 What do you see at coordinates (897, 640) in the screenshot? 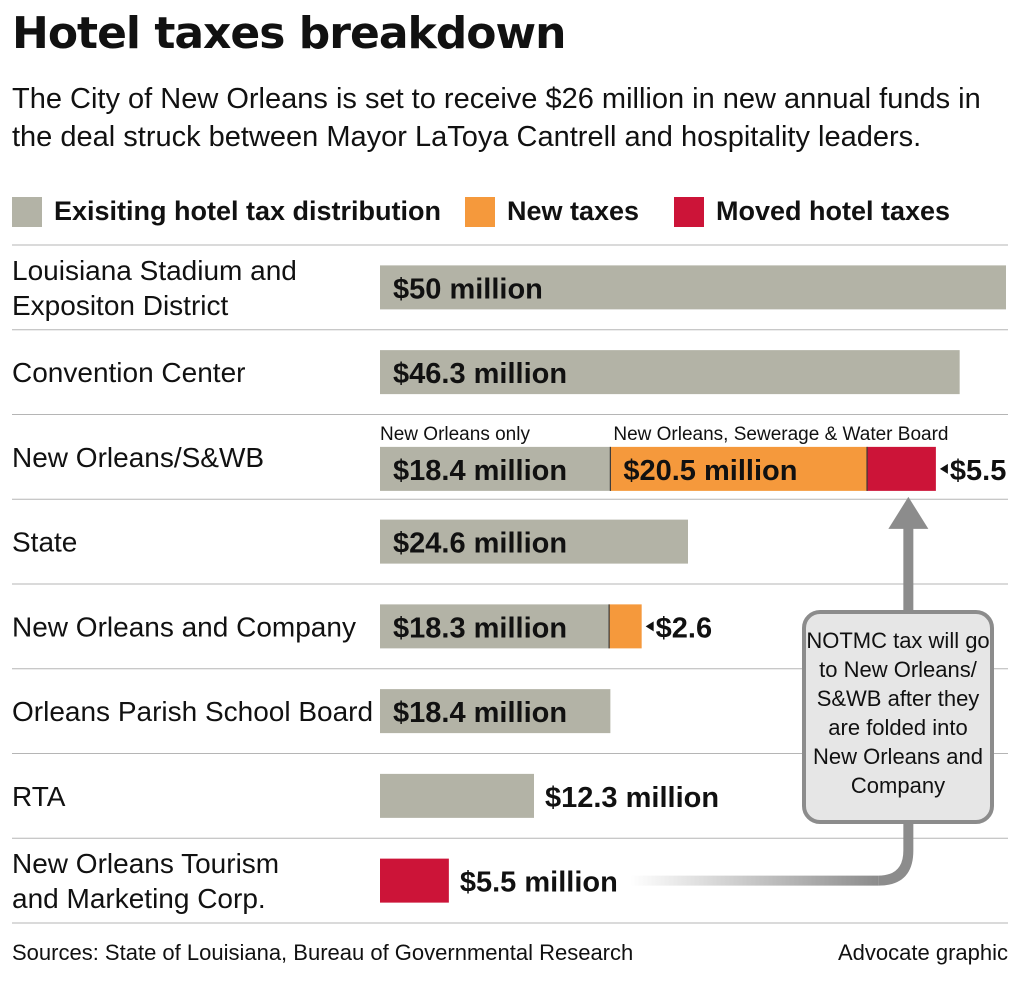
I see `callout-text-line: NOTMC tax will go` at bounding box center [897, 640].